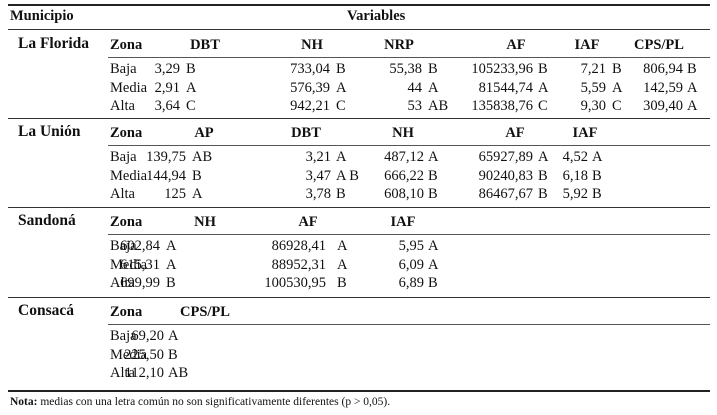 This screenshot has height=415, width=717. Describe the element at coordinates (411, 283) in the screenshot. I see `cell-value: 6,89` at that location.